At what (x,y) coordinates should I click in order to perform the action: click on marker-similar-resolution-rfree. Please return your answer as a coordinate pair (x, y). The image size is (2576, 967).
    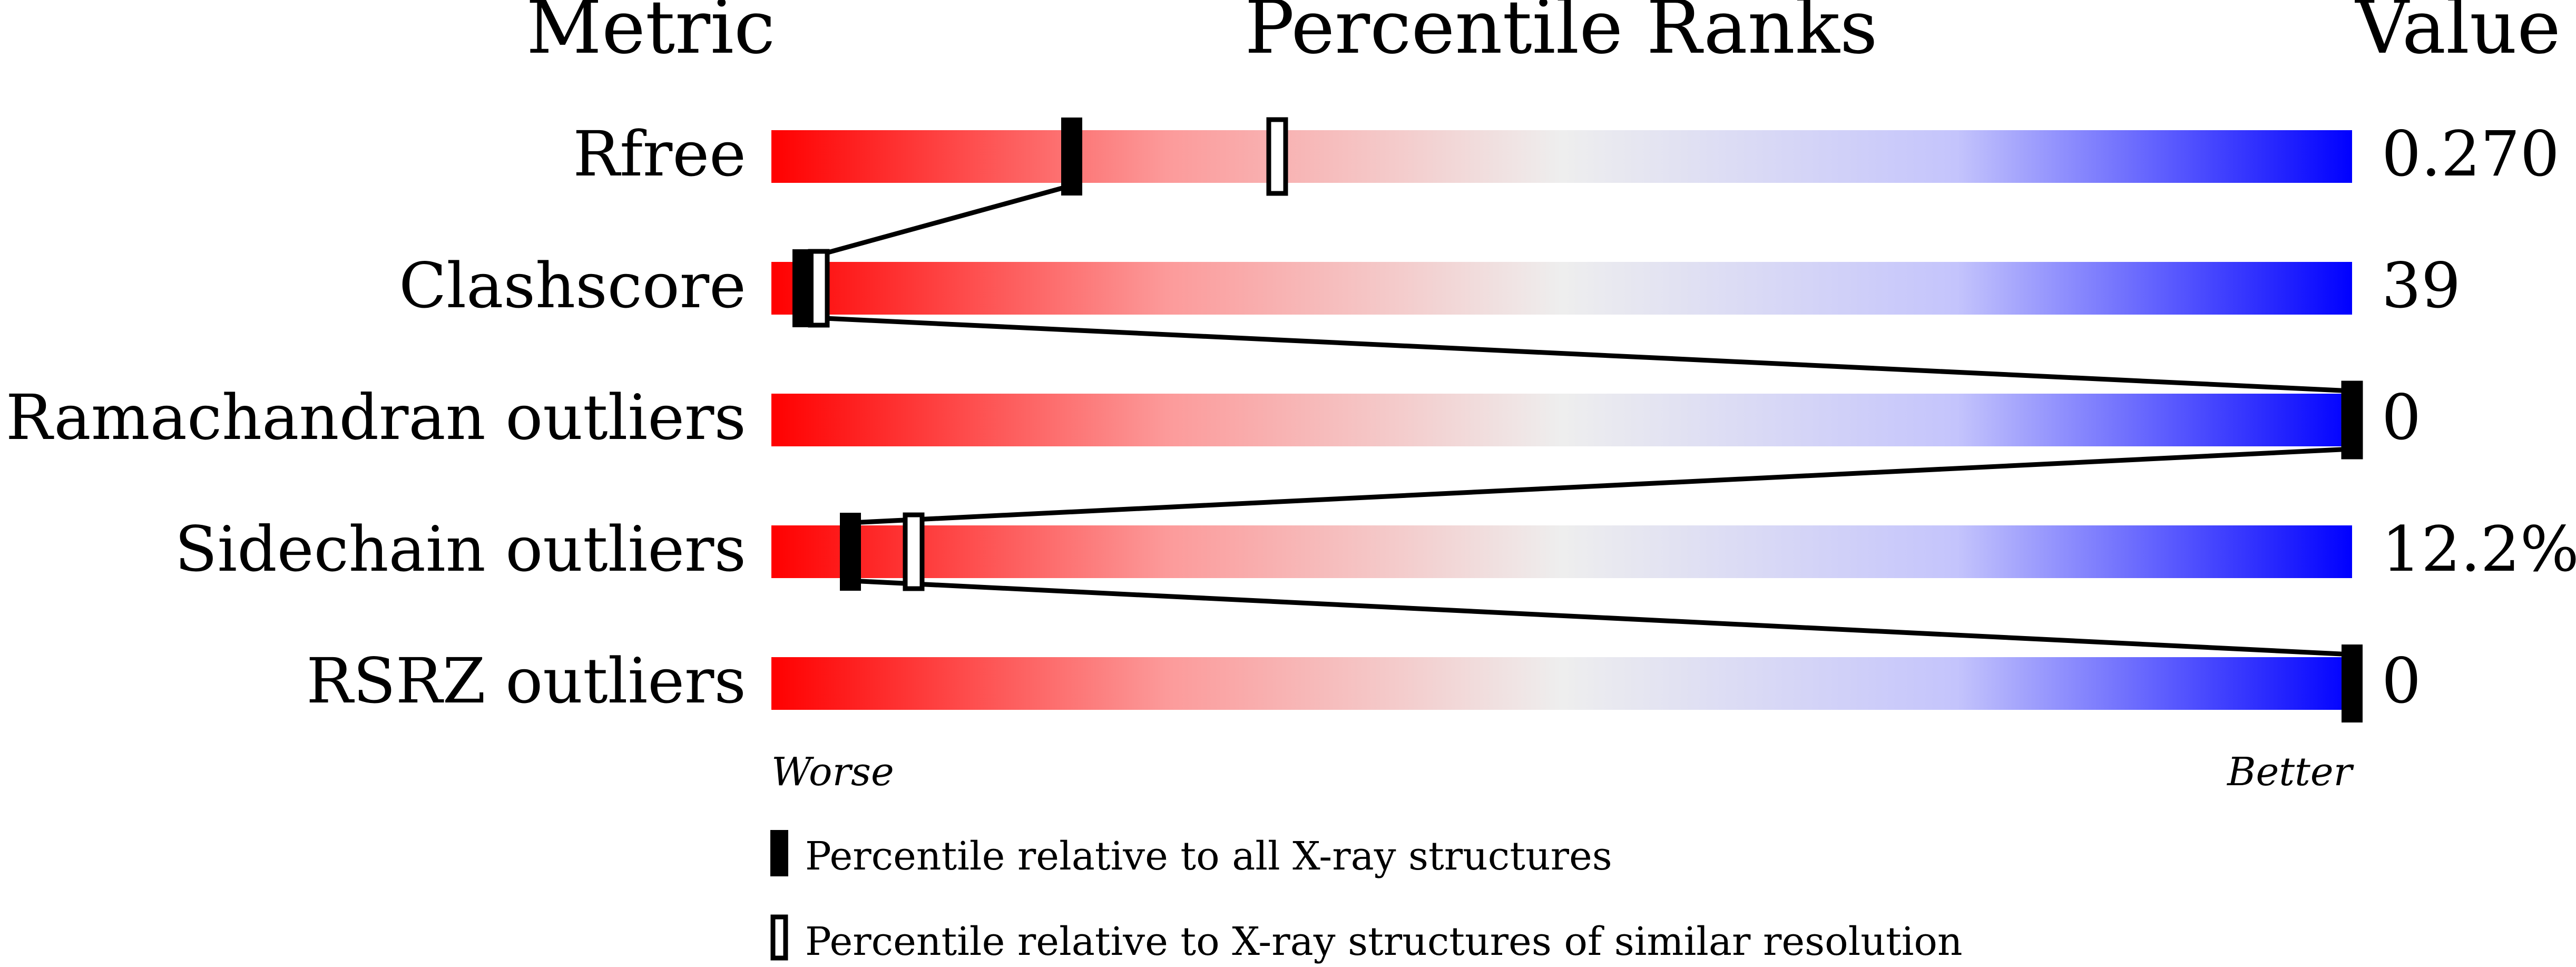
    Looking at the image, I should click on (1277, 157).